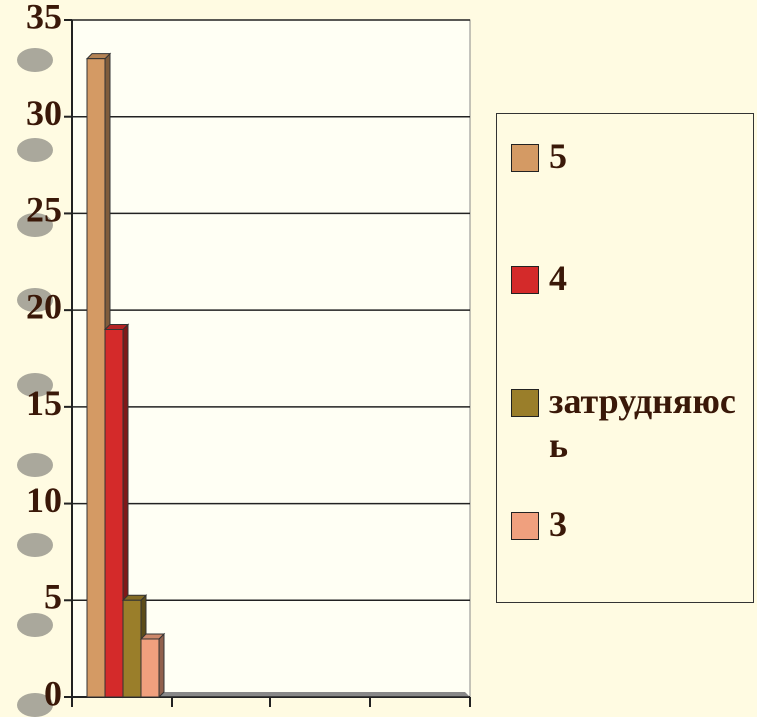 The image size is (757, 717). I want to click on legend-label: 3, so click(558, 524).